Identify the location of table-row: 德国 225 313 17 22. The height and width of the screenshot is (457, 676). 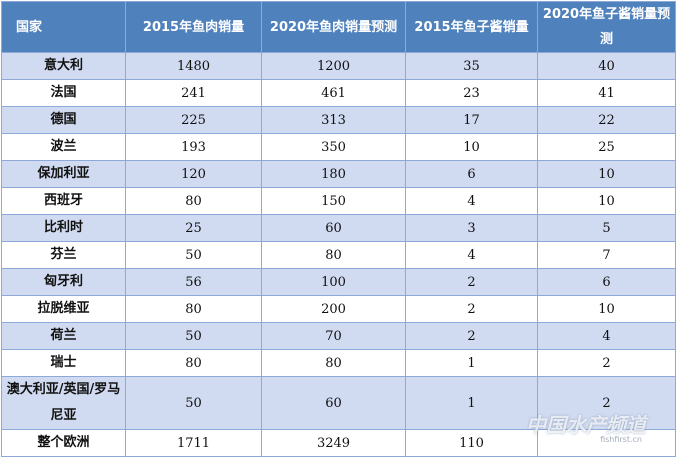
(338, 120).